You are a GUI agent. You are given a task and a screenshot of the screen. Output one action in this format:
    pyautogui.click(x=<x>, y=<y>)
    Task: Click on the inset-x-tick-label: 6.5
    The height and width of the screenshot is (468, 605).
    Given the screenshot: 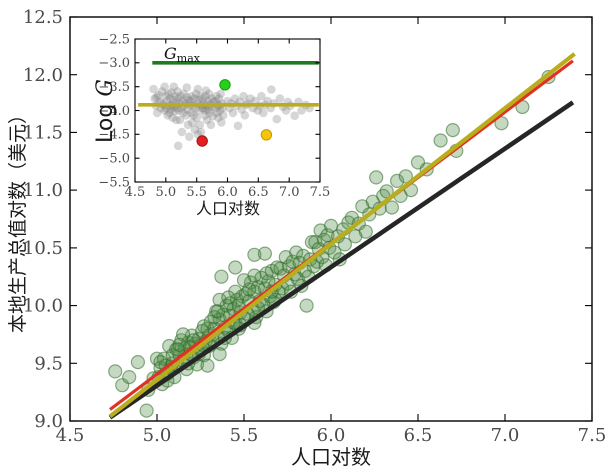 What is the action you would take?
    pyautogui.click(x=258, y=192)
    